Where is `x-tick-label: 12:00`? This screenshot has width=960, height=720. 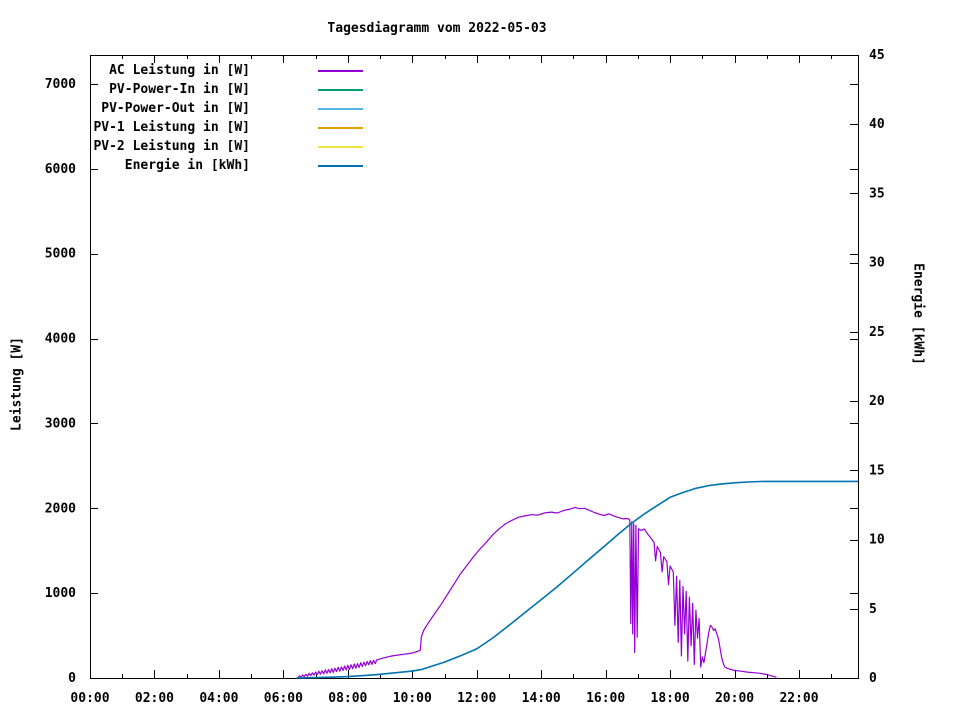
x-tick-label: 12:00 is located at coordinates (476, 698).